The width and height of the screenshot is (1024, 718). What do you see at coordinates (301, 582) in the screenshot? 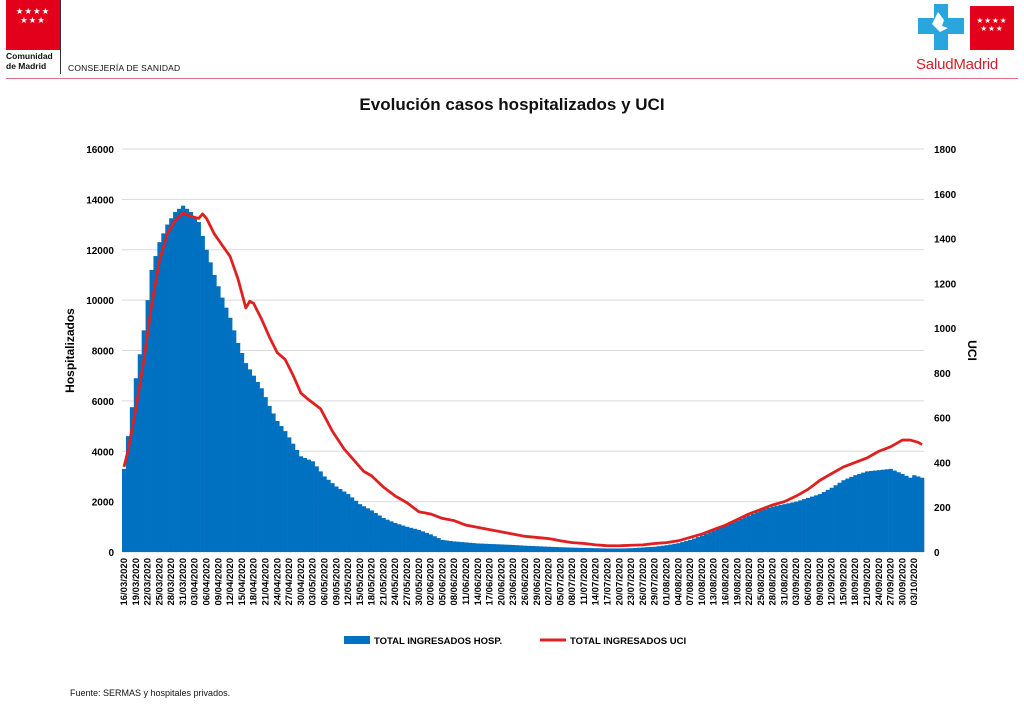
I see `x-tick-label: 30/04/2020` at bounding box center [301, 582].